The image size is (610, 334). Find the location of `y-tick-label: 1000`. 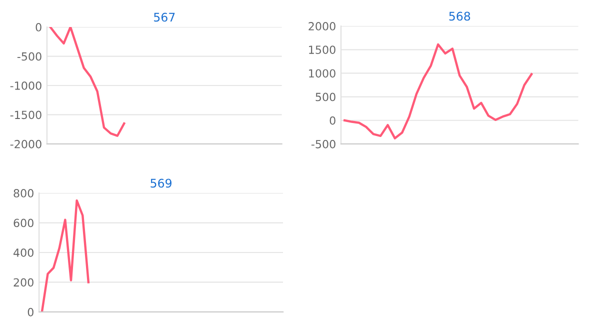

y-tick-label: 1000 is located at coordinates (322, 73).